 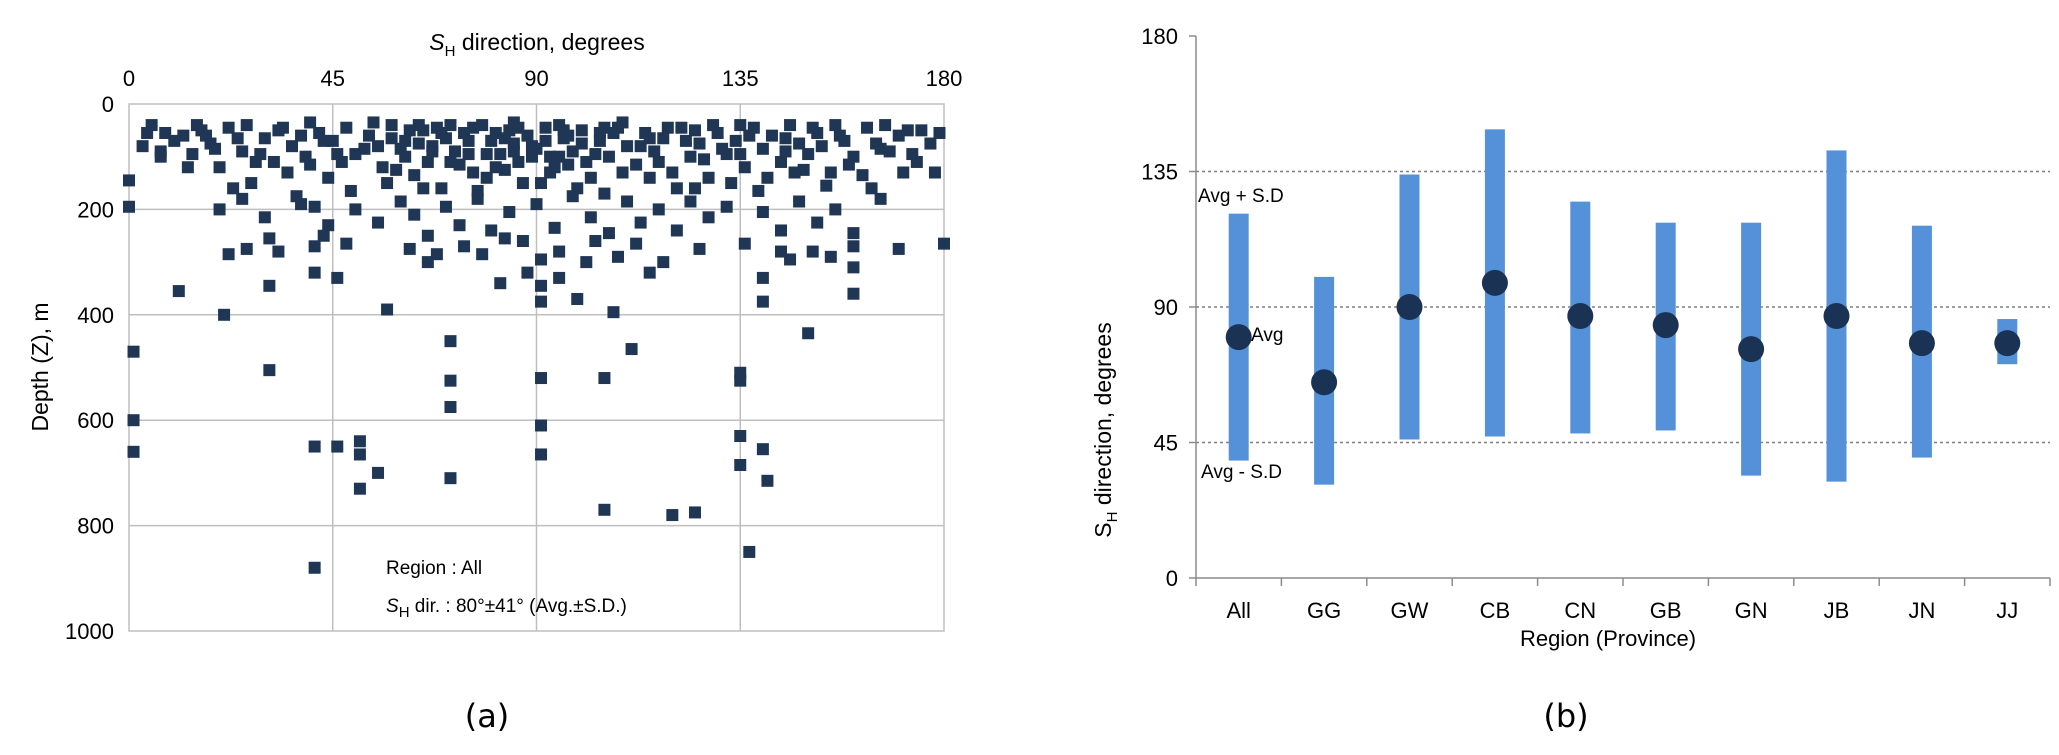 What do you see at coordinates (1623, 332) in the screenshot?
I see `chart-b-avg-markers` at bounding box center [1623, 332].